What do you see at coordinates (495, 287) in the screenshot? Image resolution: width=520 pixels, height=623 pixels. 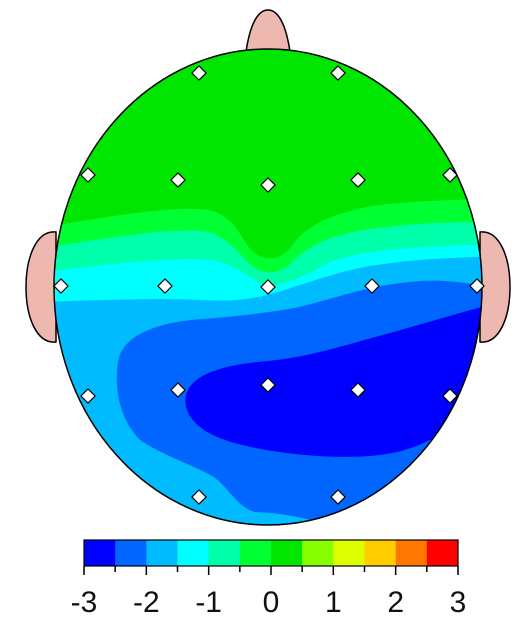 I see `right-ear-shape` at bounding box center [495, 287].